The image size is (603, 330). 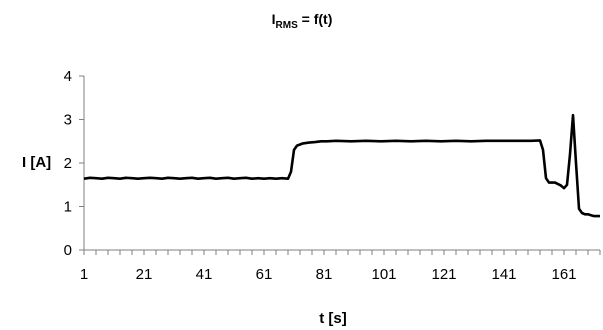 What do you see at coordinates (563, 274) in the screenshot?
I see `x-tick-label: 161` at bounding box center [563, 274].